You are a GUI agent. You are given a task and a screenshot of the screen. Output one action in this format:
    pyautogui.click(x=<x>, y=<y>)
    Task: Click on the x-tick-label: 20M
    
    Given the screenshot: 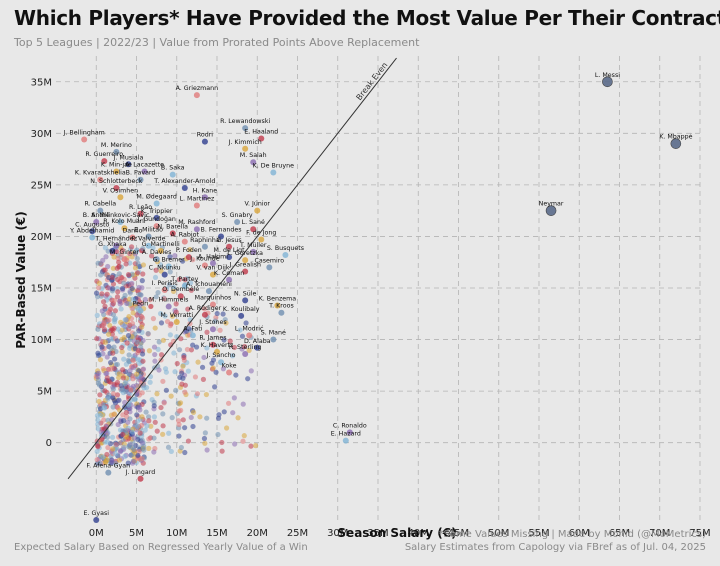 What is the action you would take?
    pyautogui.click(x=257, y=533)
    